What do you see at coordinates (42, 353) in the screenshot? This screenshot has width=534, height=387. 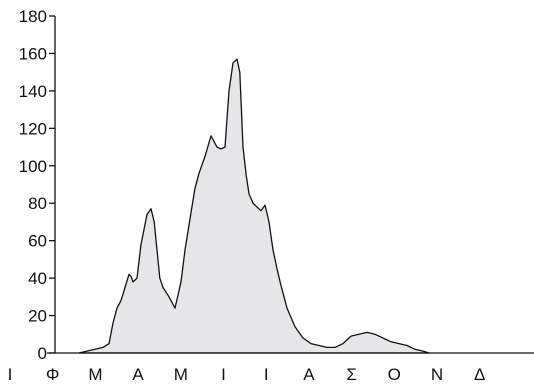 I see `y-tick-label: 0` at bounding box center [42, 353].